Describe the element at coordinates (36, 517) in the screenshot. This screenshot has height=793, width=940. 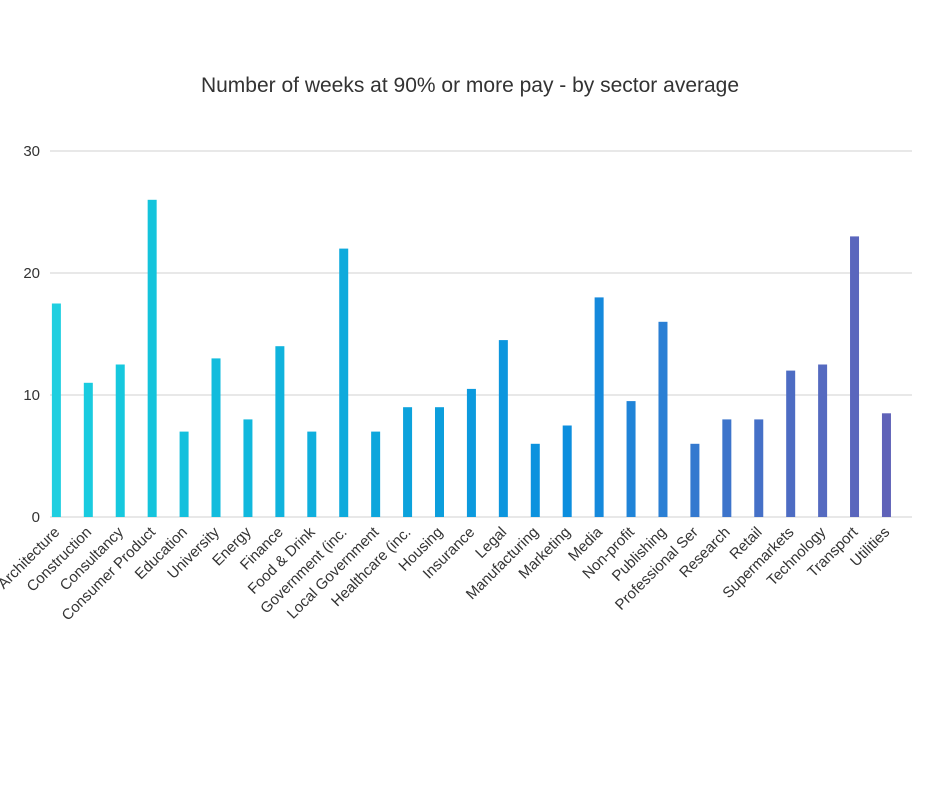
I see `y-tick-label: 0` at that location.